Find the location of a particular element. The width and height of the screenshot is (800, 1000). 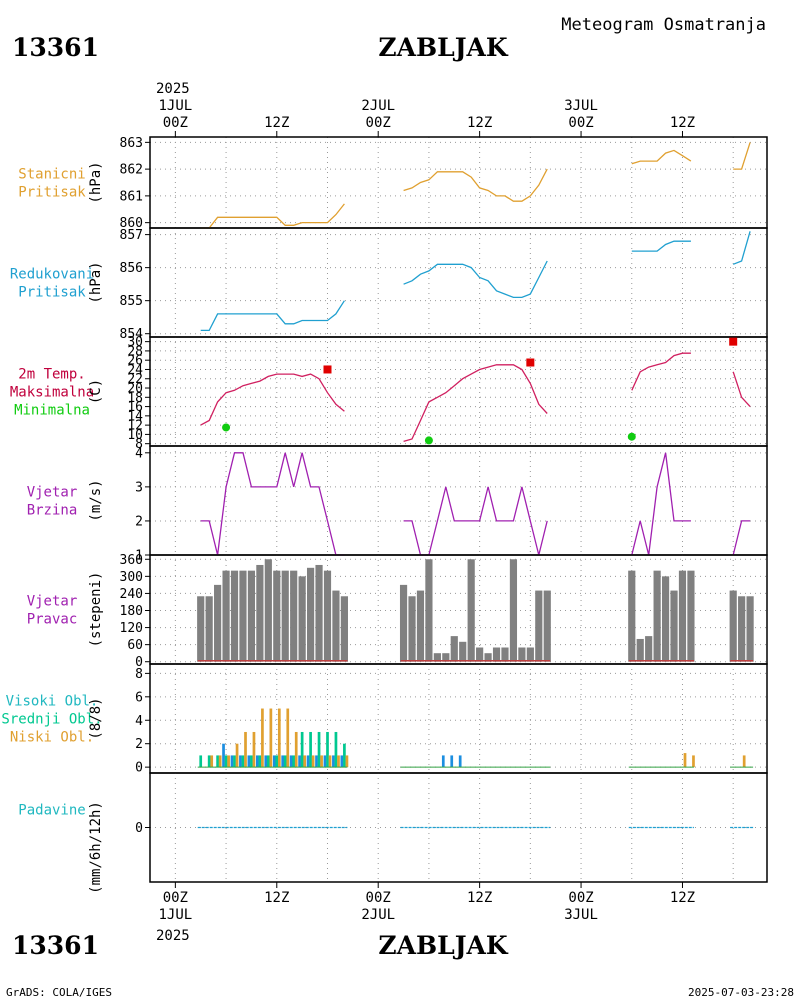

unit-label: (C) is located at coordinates (96, 391).